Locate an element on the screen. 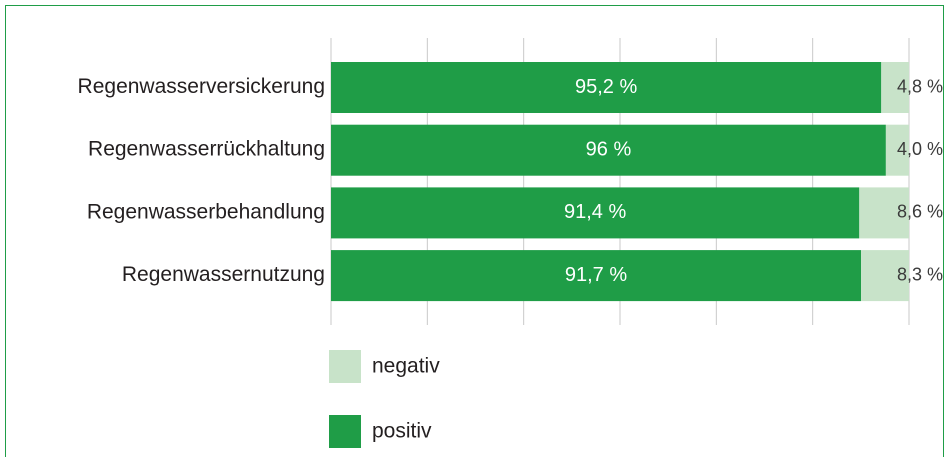  value-label: 4,0 % is located at coordinates (920, 149).